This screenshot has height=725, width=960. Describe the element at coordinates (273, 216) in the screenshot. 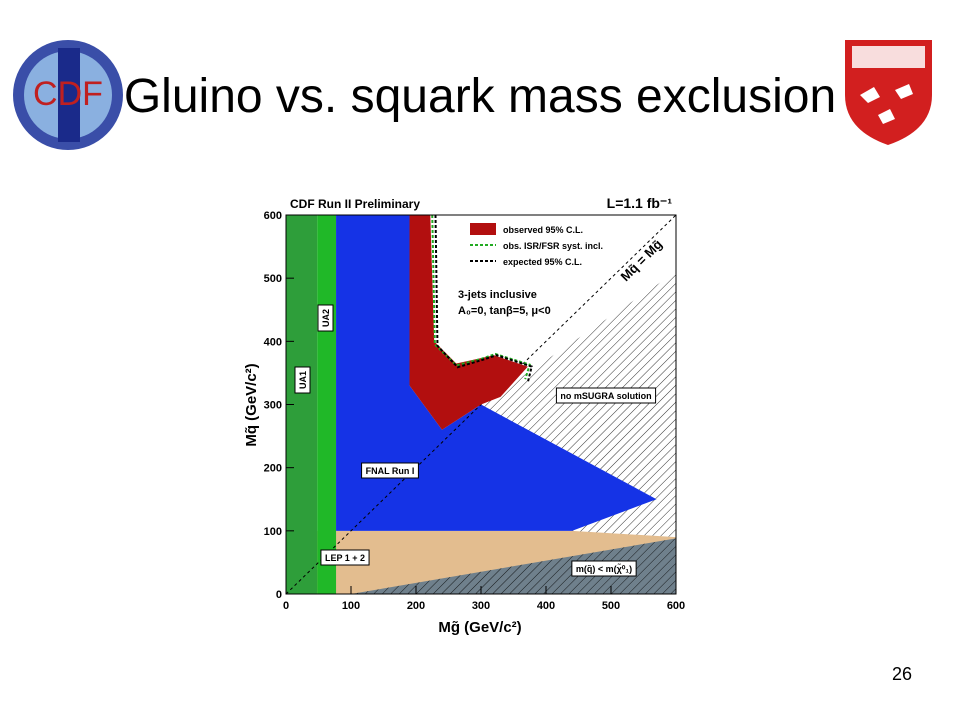

I see `y-tick-label: 600` at that location.